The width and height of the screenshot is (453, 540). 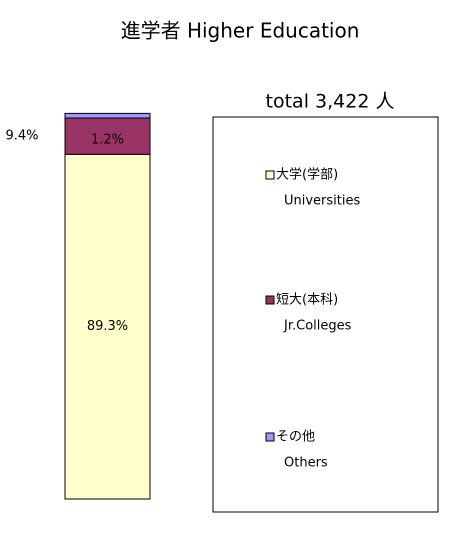 What do you see at coordinates (21, 136) in the screenshot?
I see `data-label: 9.4%` at bounding box center [21, 136].